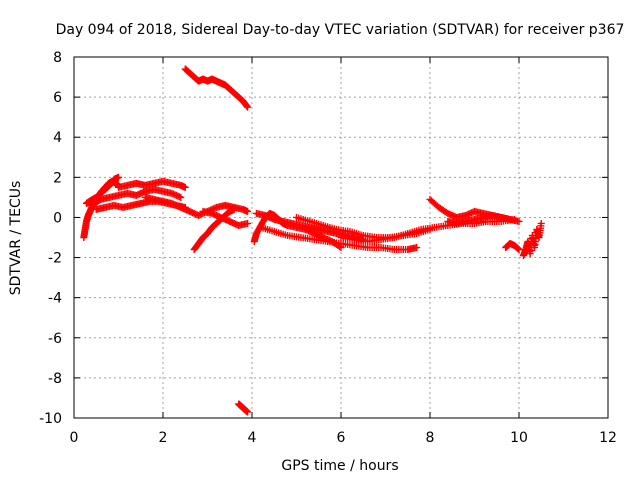  Describe the element at coordinates (55, 379) in the screenshot. I see `y-tick-label: -8` at that location.